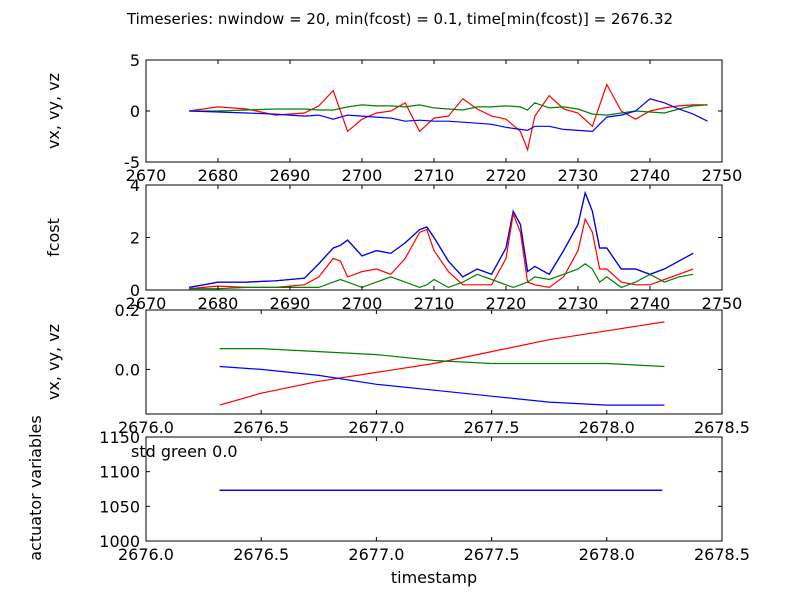 This screenshot has height=600, width=800. Describe the element at coordinates (127, 310) in the screenshot. I see `y-tick-label: 0.2` at that location.